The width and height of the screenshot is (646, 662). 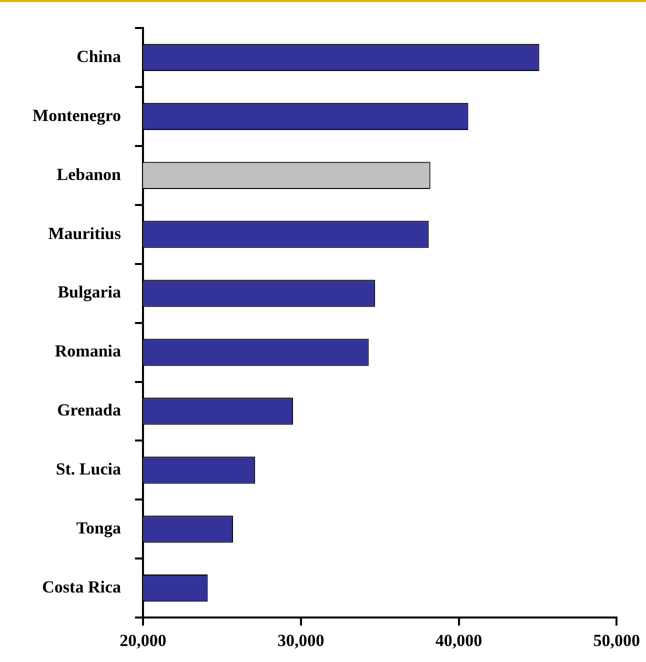 I want to click on x-tick-label: 50,000, so click(x=616, y=640).